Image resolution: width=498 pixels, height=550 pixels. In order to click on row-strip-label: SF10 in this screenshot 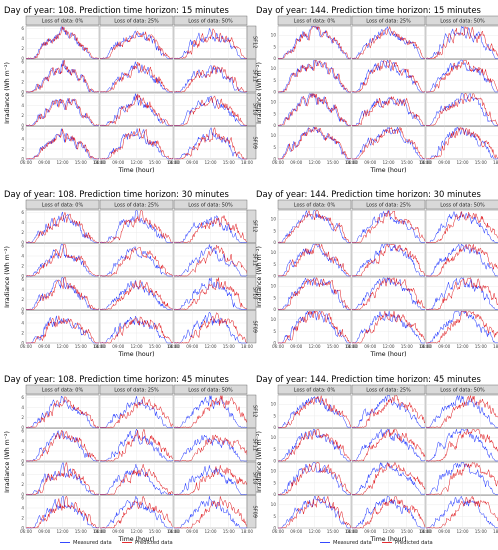, I will do `click(254, 109)`.